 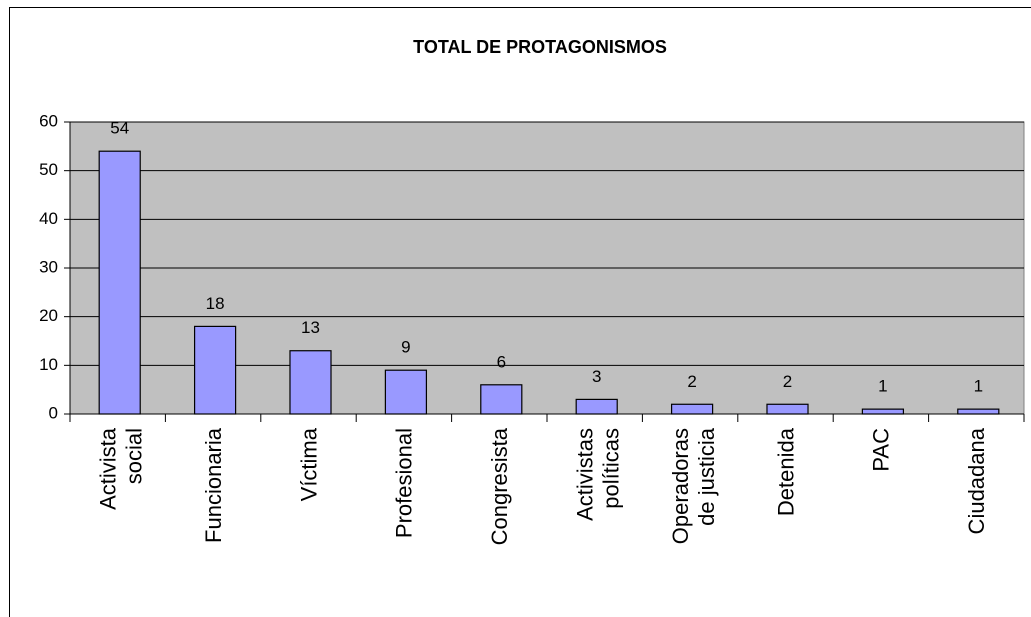 What do you see at coordinates (134, 456) in the screenshot?
I see `x-tick-label-line: social` at bounding box center [134, 456].